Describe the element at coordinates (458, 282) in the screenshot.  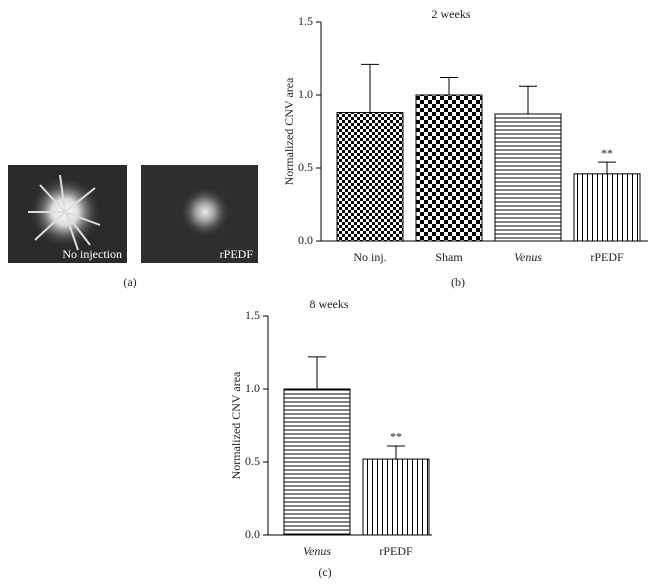
I see `panel-label: (b)` at that location.